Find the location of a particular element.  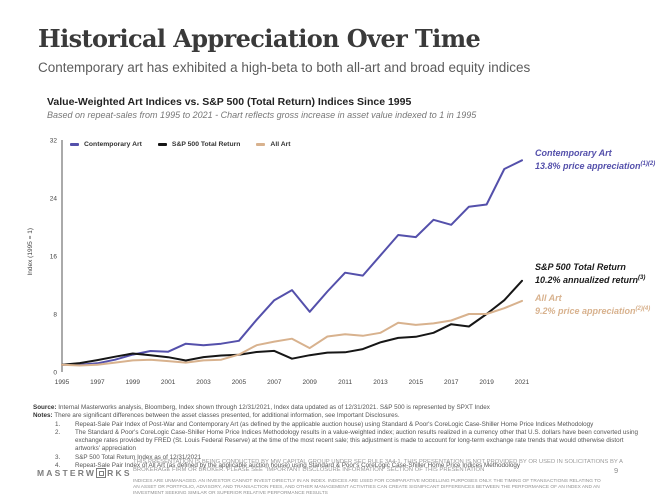

logo-text-suffix: RKS is located at coordinates (119, 473).